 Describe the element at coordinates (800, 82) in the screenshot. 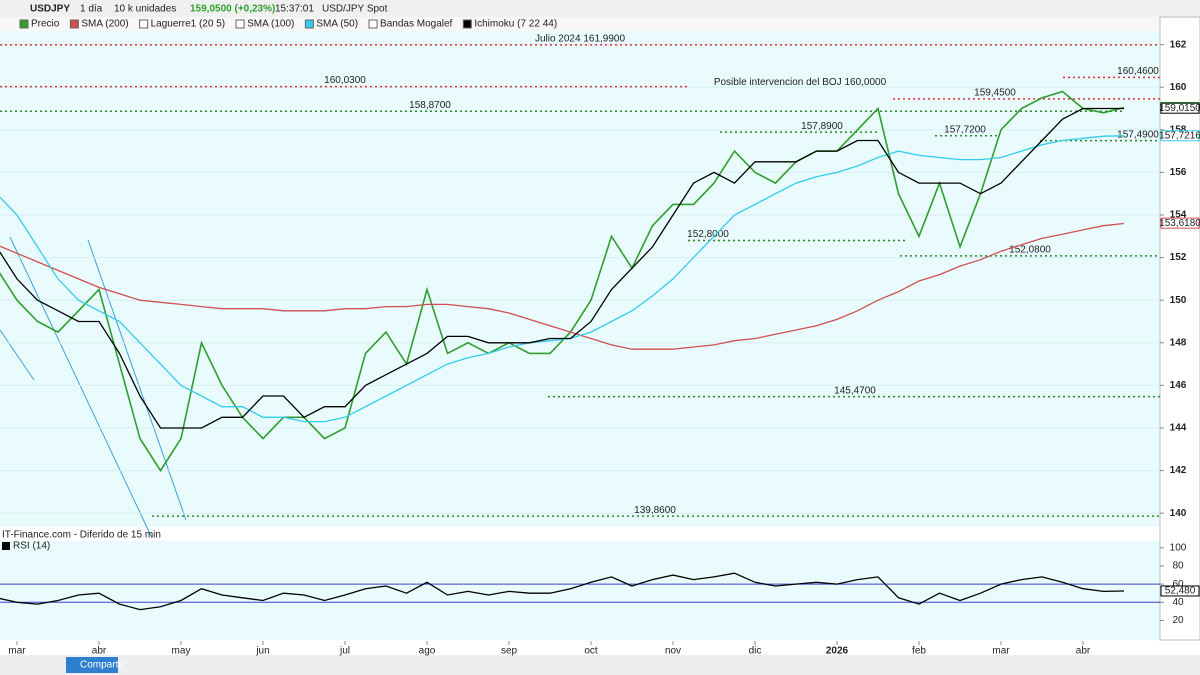

I see `annotation: Posible intervencion del BOJ 160,0000` at that location.